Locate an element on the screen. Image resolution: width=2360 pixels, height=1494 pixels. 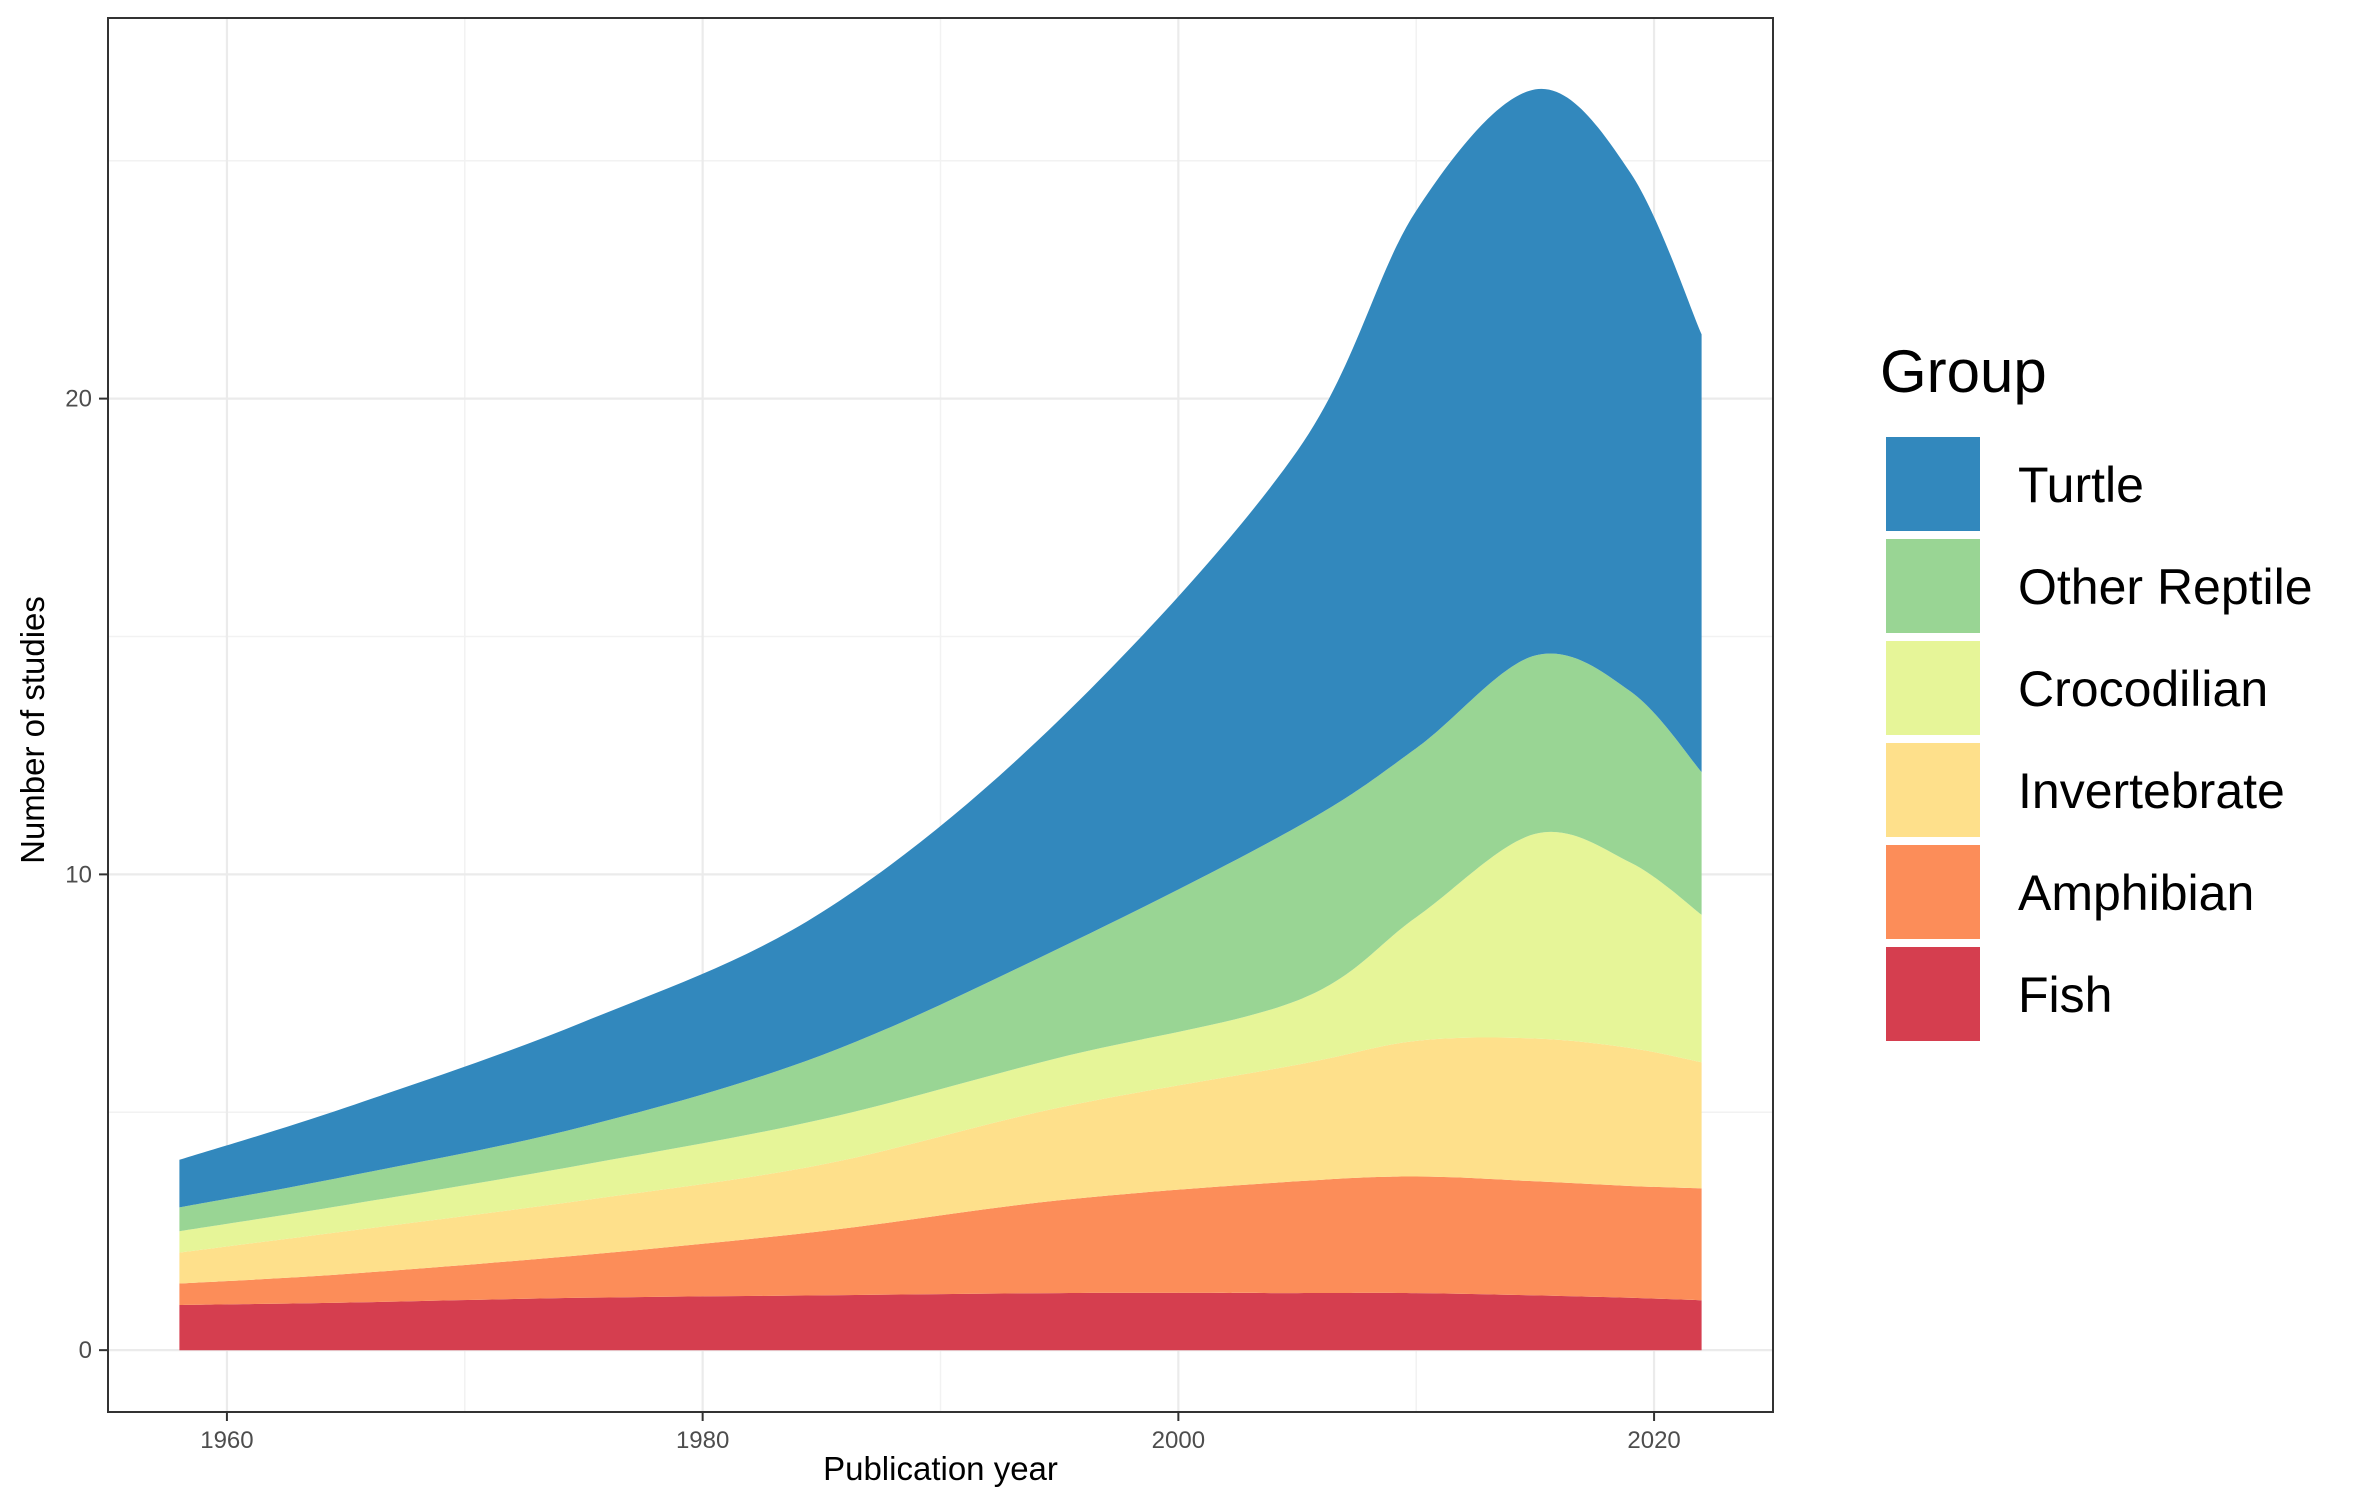
x-tick-label: 1980 is located at coordinates (702, 1440).